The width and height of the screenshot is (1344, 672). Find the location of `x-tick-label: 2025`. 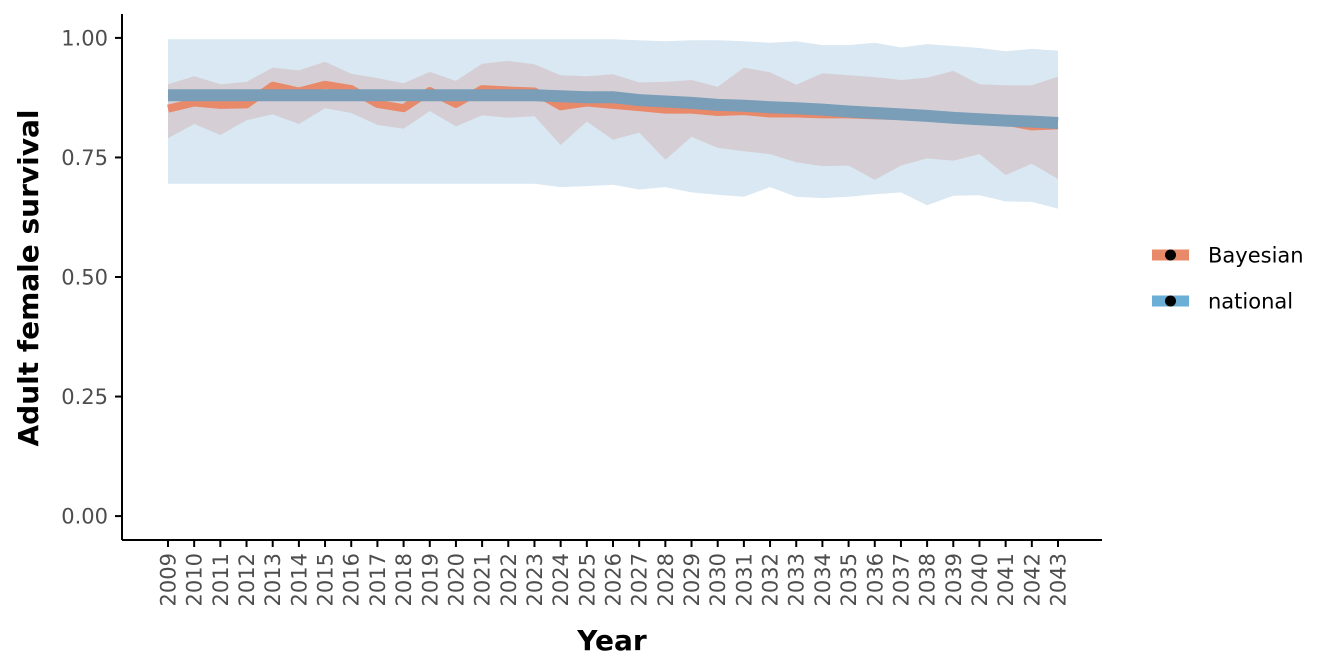

x-tick-label: 2025 is located at coordinates (587, 579).